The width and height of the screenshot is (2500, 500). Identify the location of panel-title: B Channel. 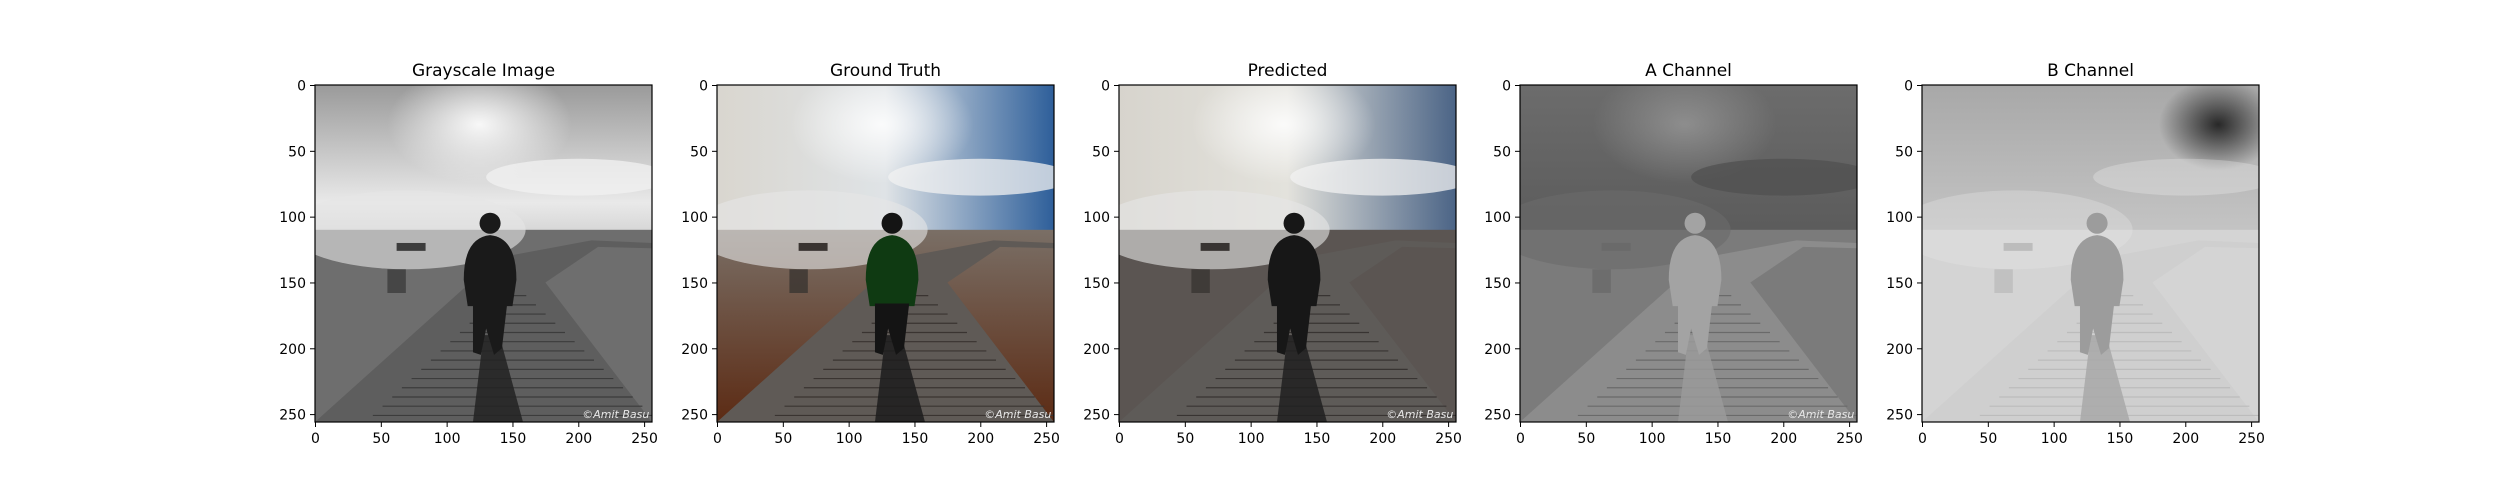
(2090, 71).